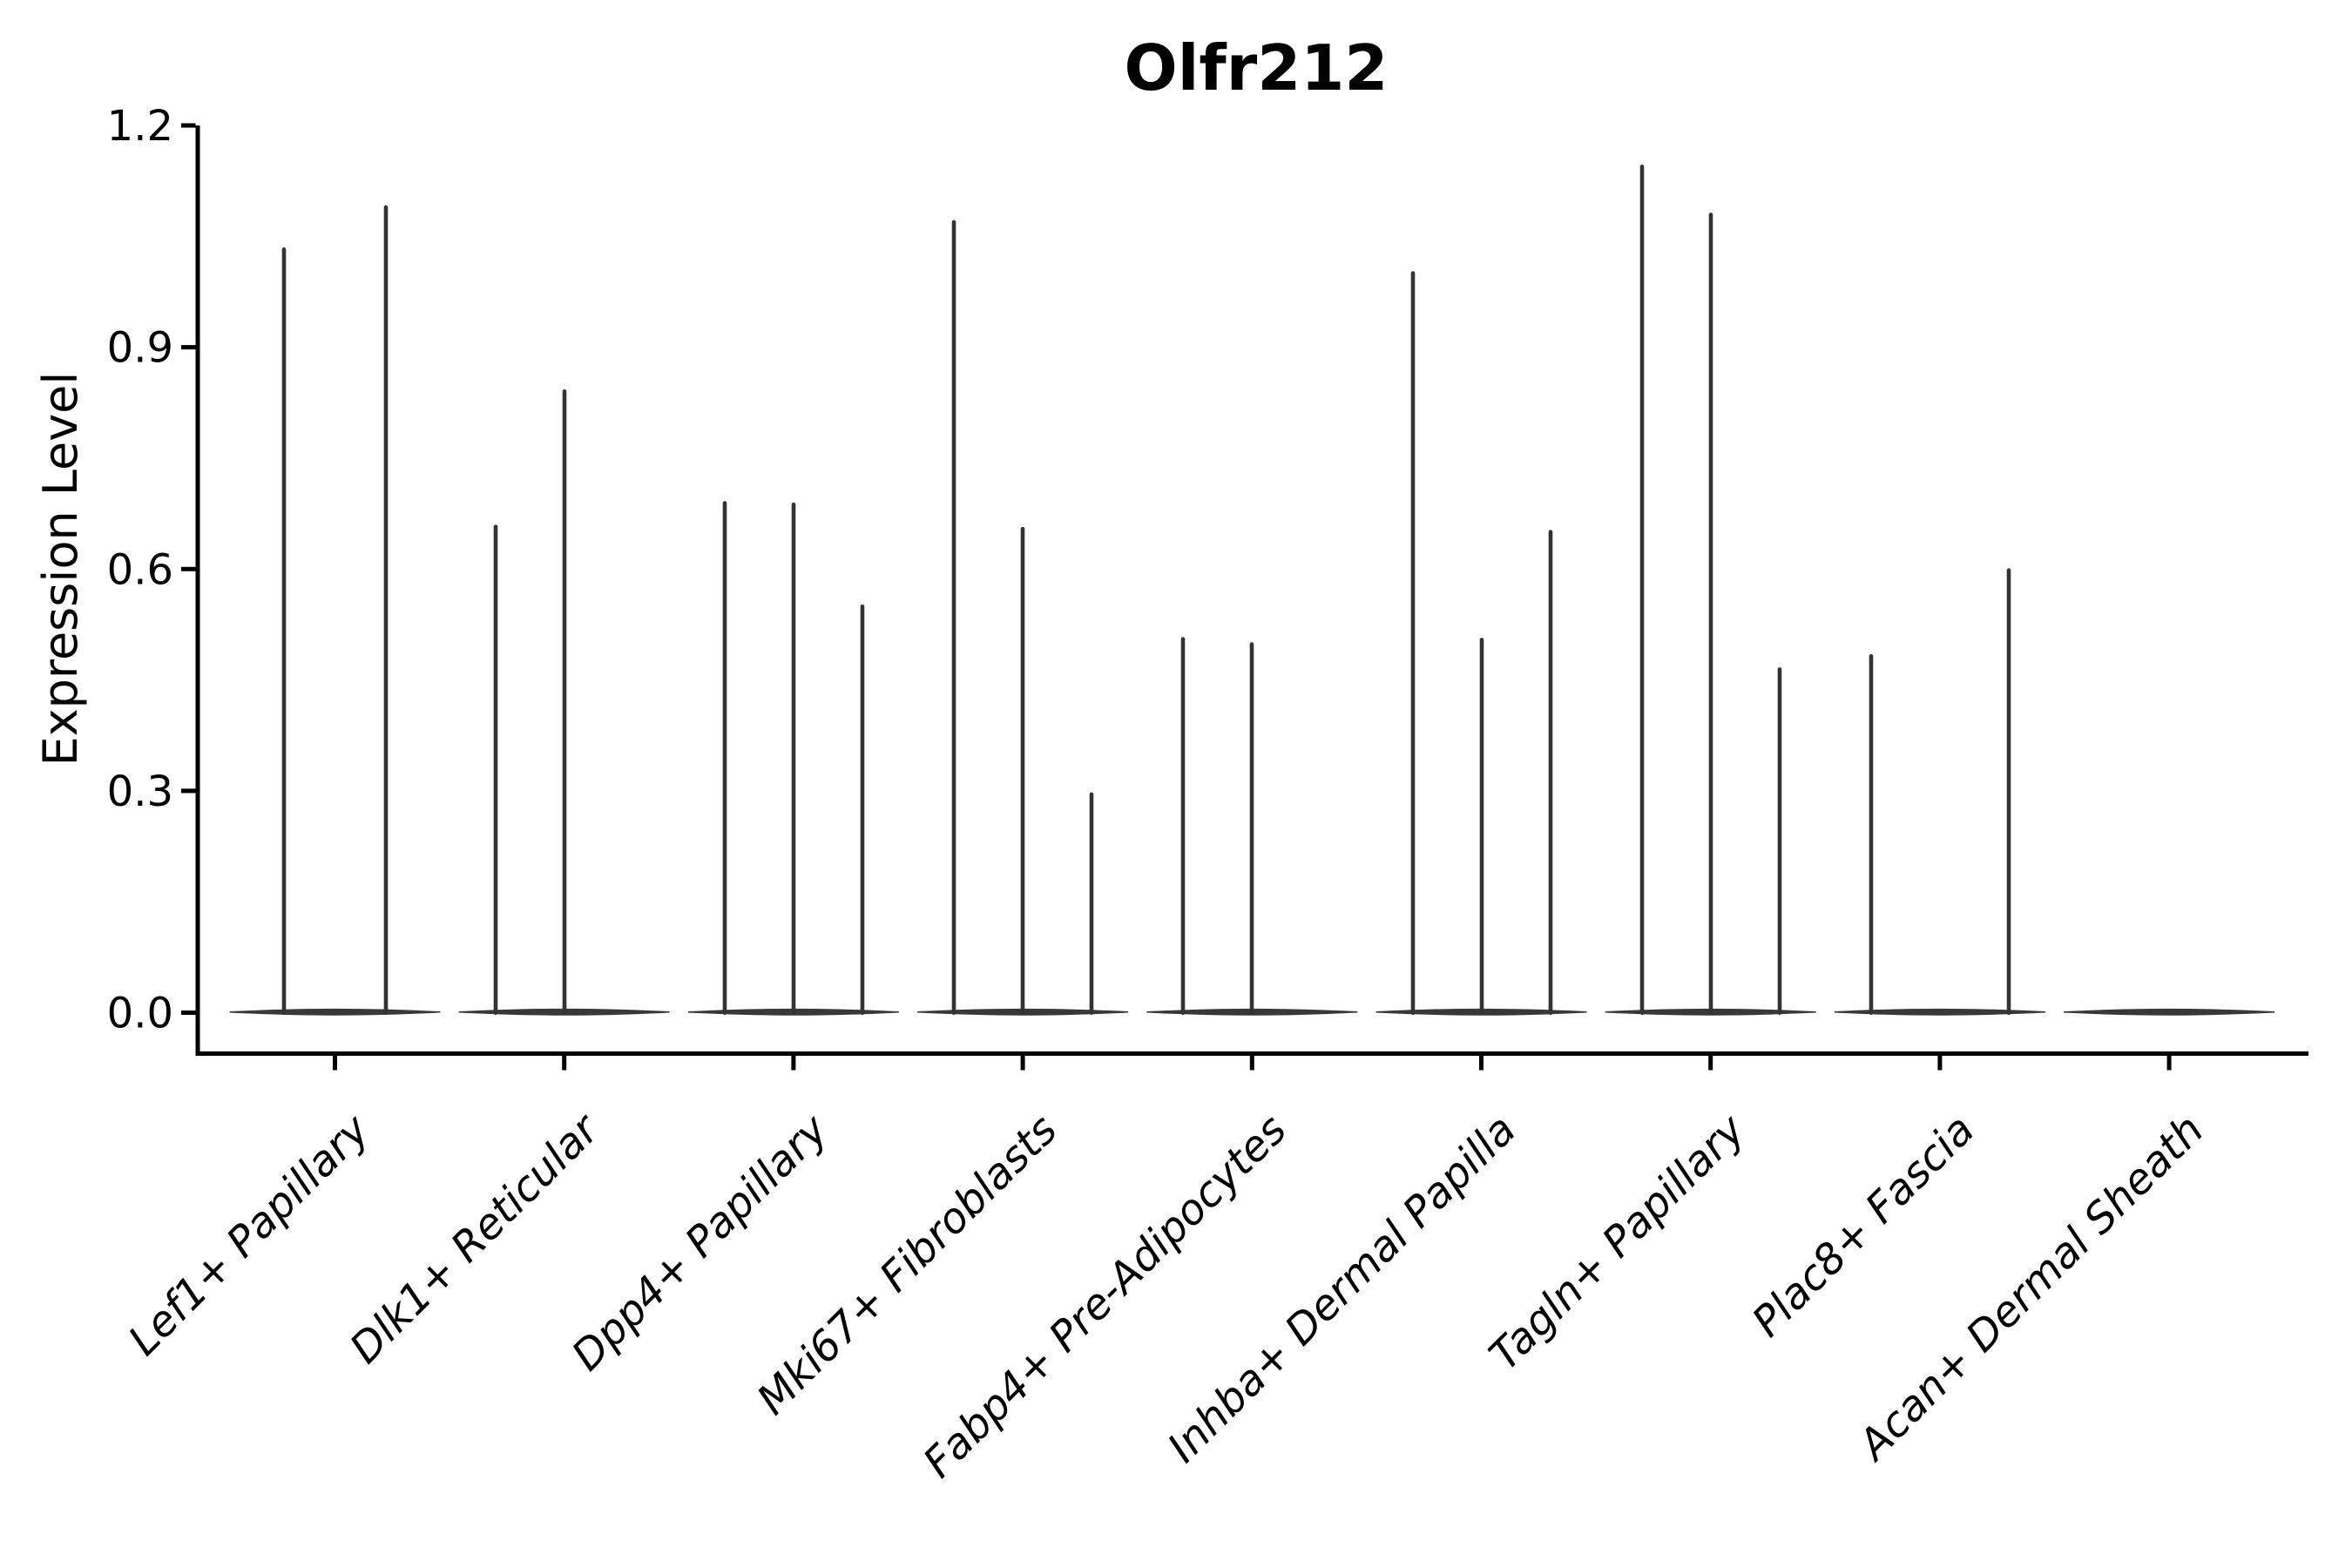 Image resolution: width=2352 pixels, height=1568 pixels. I want to click on y-tick-label: 0.3, so click(140, 791).